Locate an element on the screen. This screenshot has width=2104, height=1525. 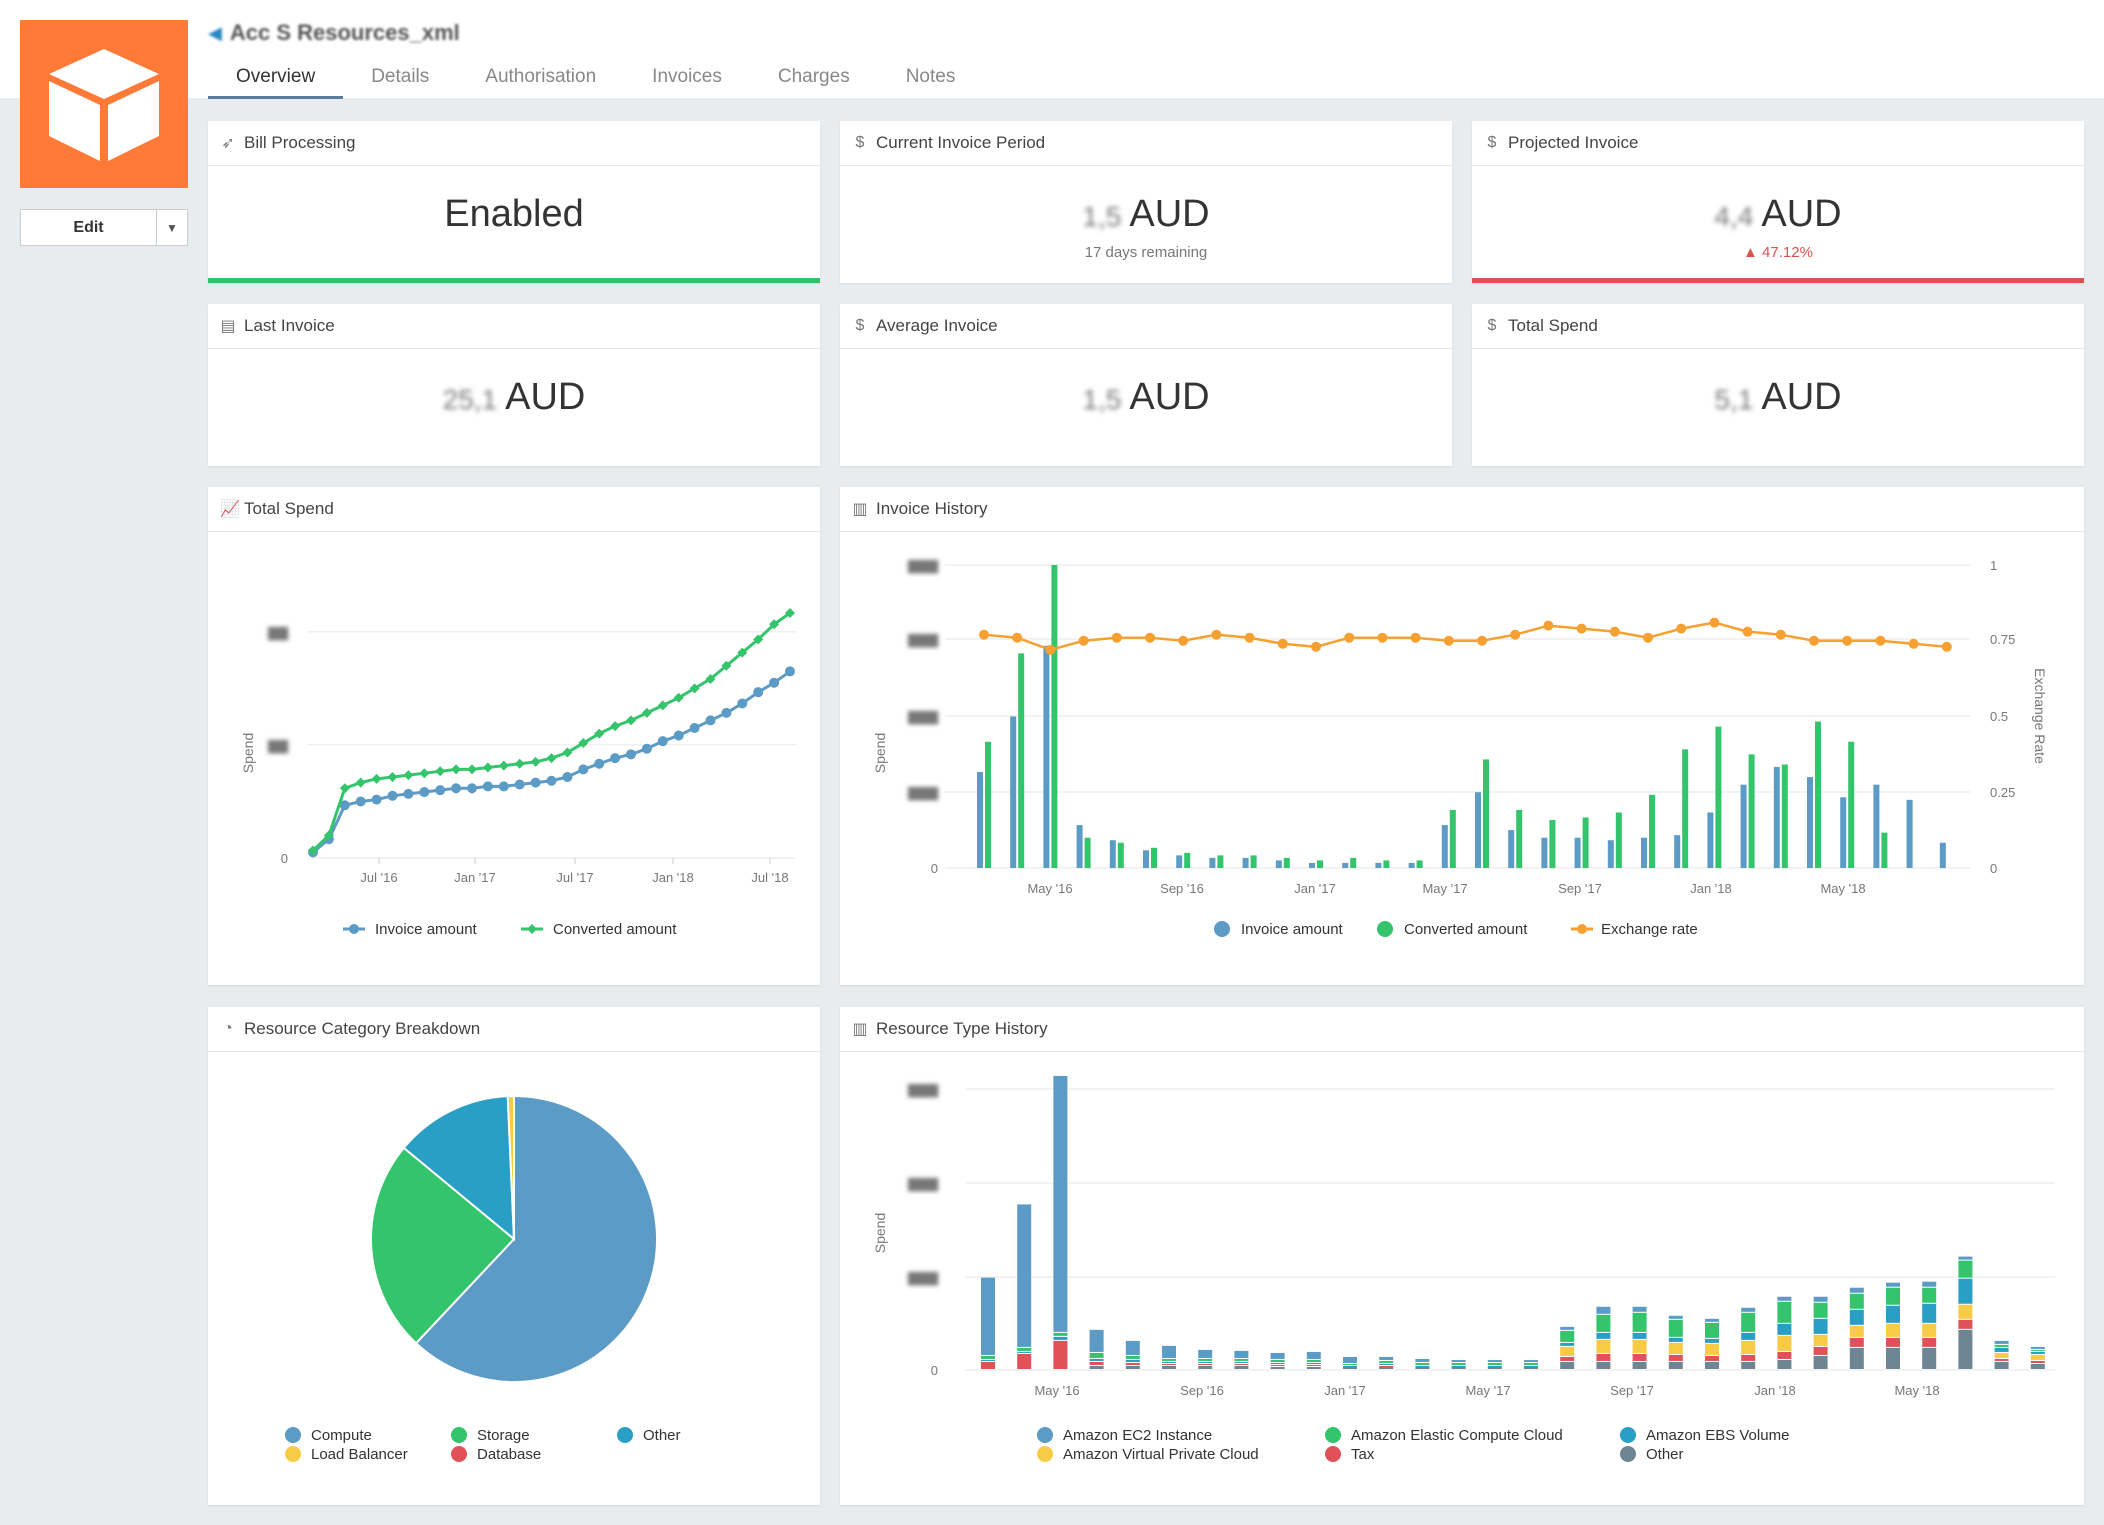
tab-notes: Notes is located at coordinates (930, 76).